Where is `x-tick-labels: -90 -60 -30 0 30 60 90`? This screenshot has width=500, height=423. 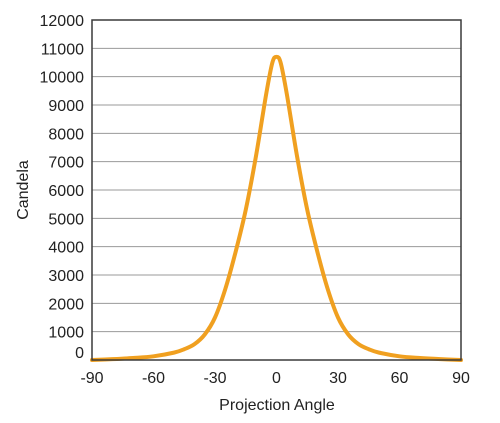
x-tick-labels: -90 -60 -30 0 30 60 90 is located at coordinates (275, 378).